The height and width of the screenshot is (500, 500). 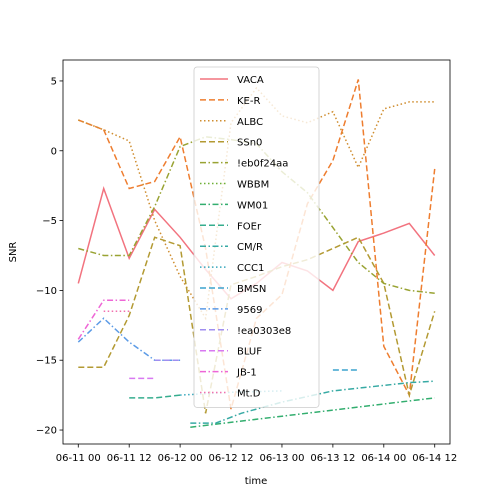 What do you see at coordinates (281, 458) in the screenshot?
I see `x-tick-label: 06-13 00` at bounding box center [281, 458].